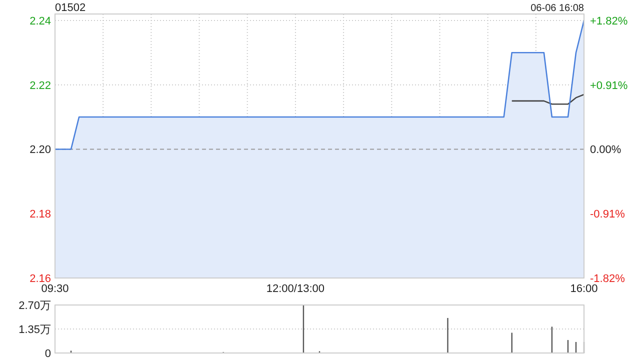  I want to click on y-tick-label: 2.18, so click(40, 214).